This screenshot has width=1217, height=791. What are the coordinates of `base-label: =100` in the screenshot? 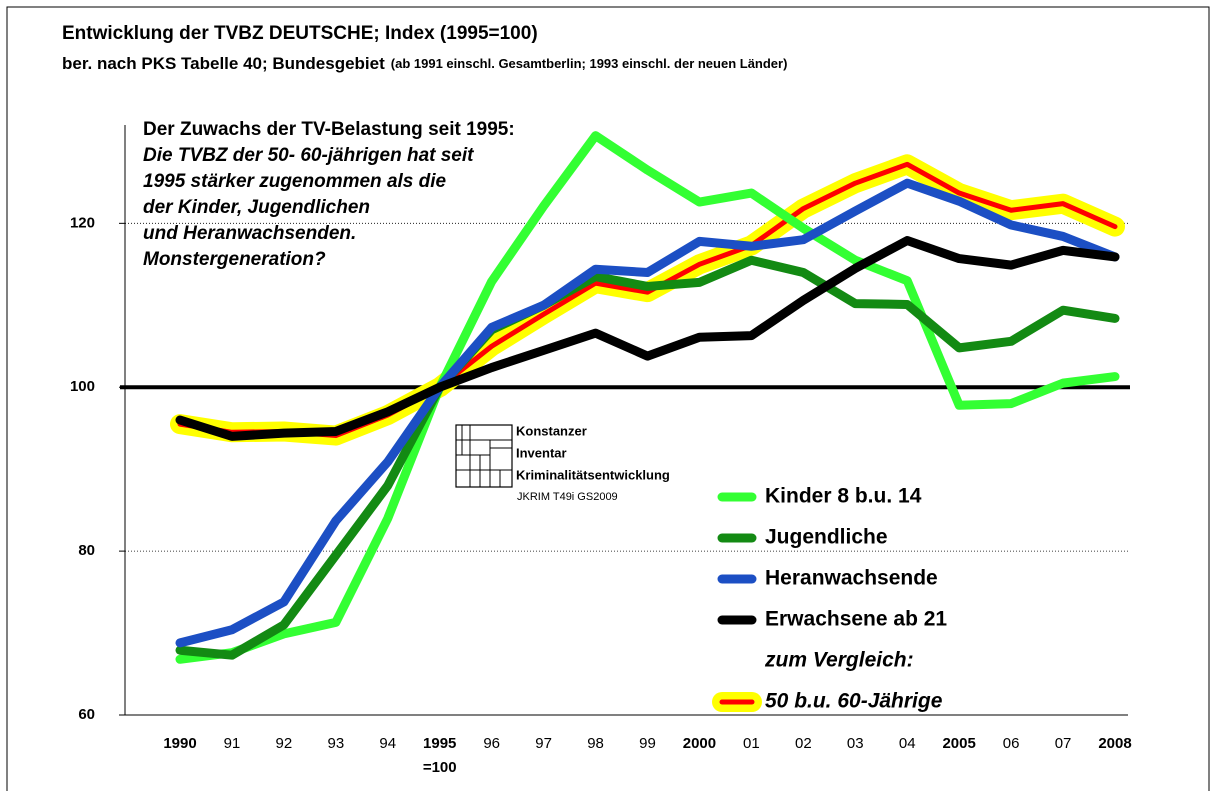 It's located at (440, 767).